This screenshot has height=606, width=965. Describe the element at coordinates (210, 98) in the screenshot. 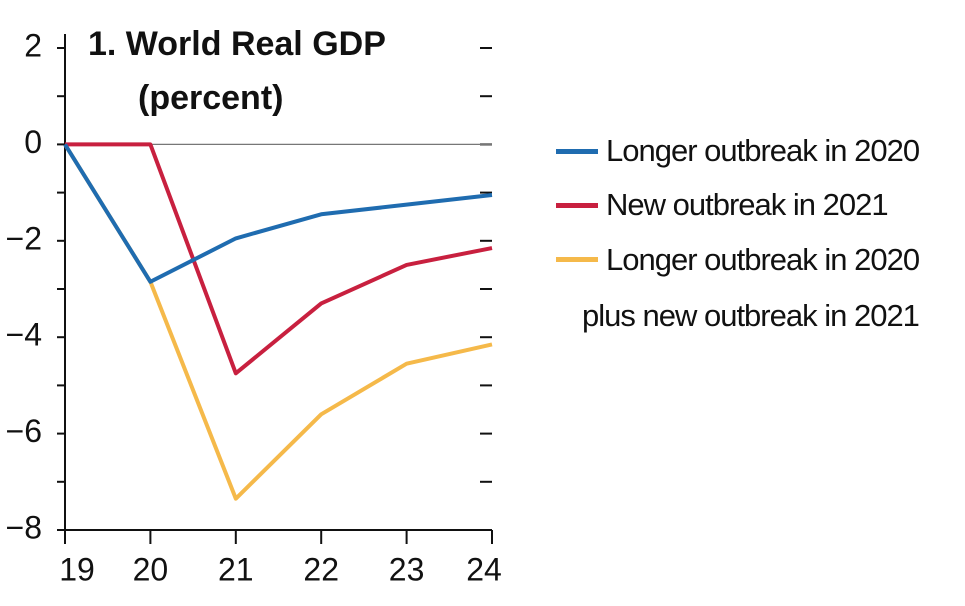

I see `chart-subtitle: (percent)` at that location.